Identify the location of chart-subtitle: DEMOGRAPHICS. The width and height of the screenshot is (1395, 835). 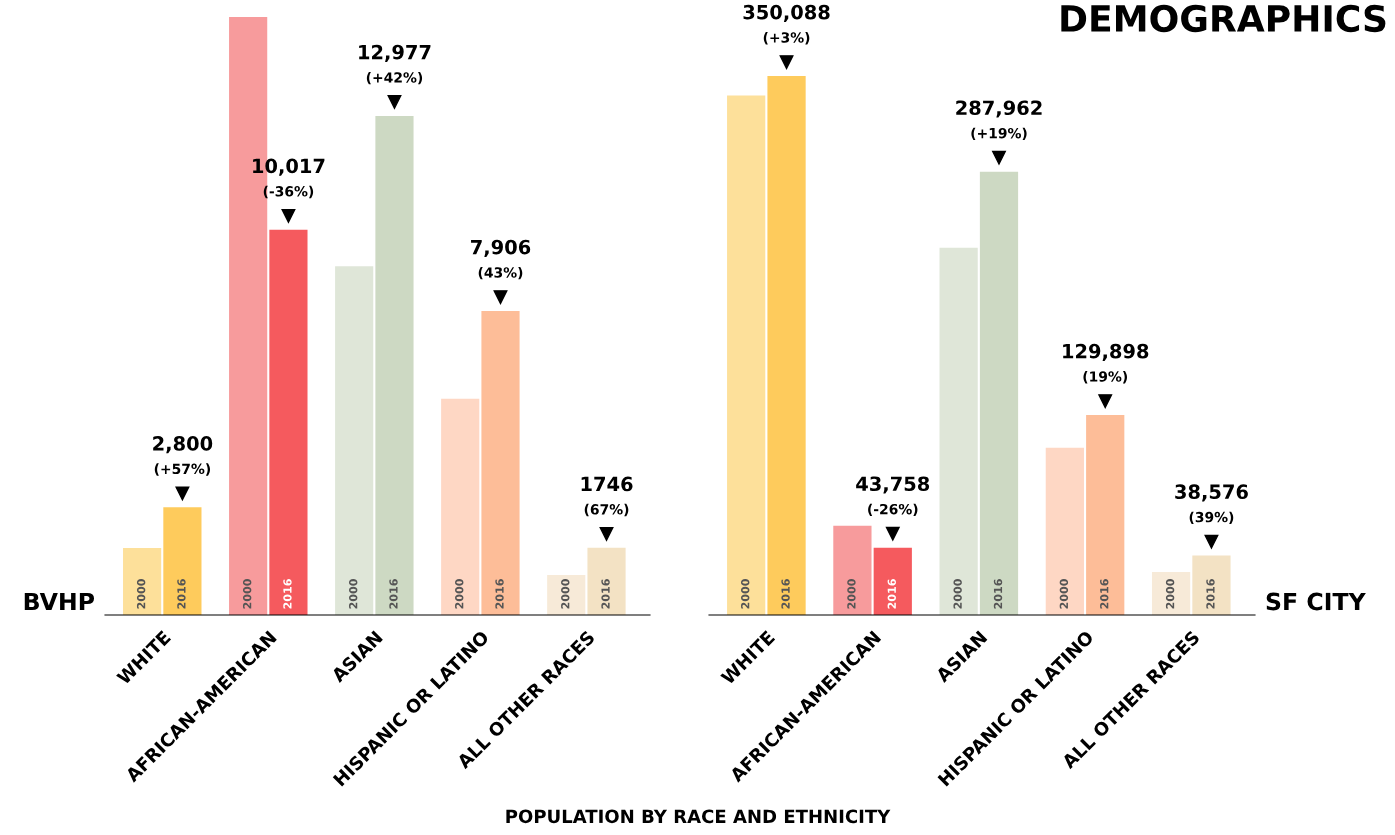
(1223, 18).